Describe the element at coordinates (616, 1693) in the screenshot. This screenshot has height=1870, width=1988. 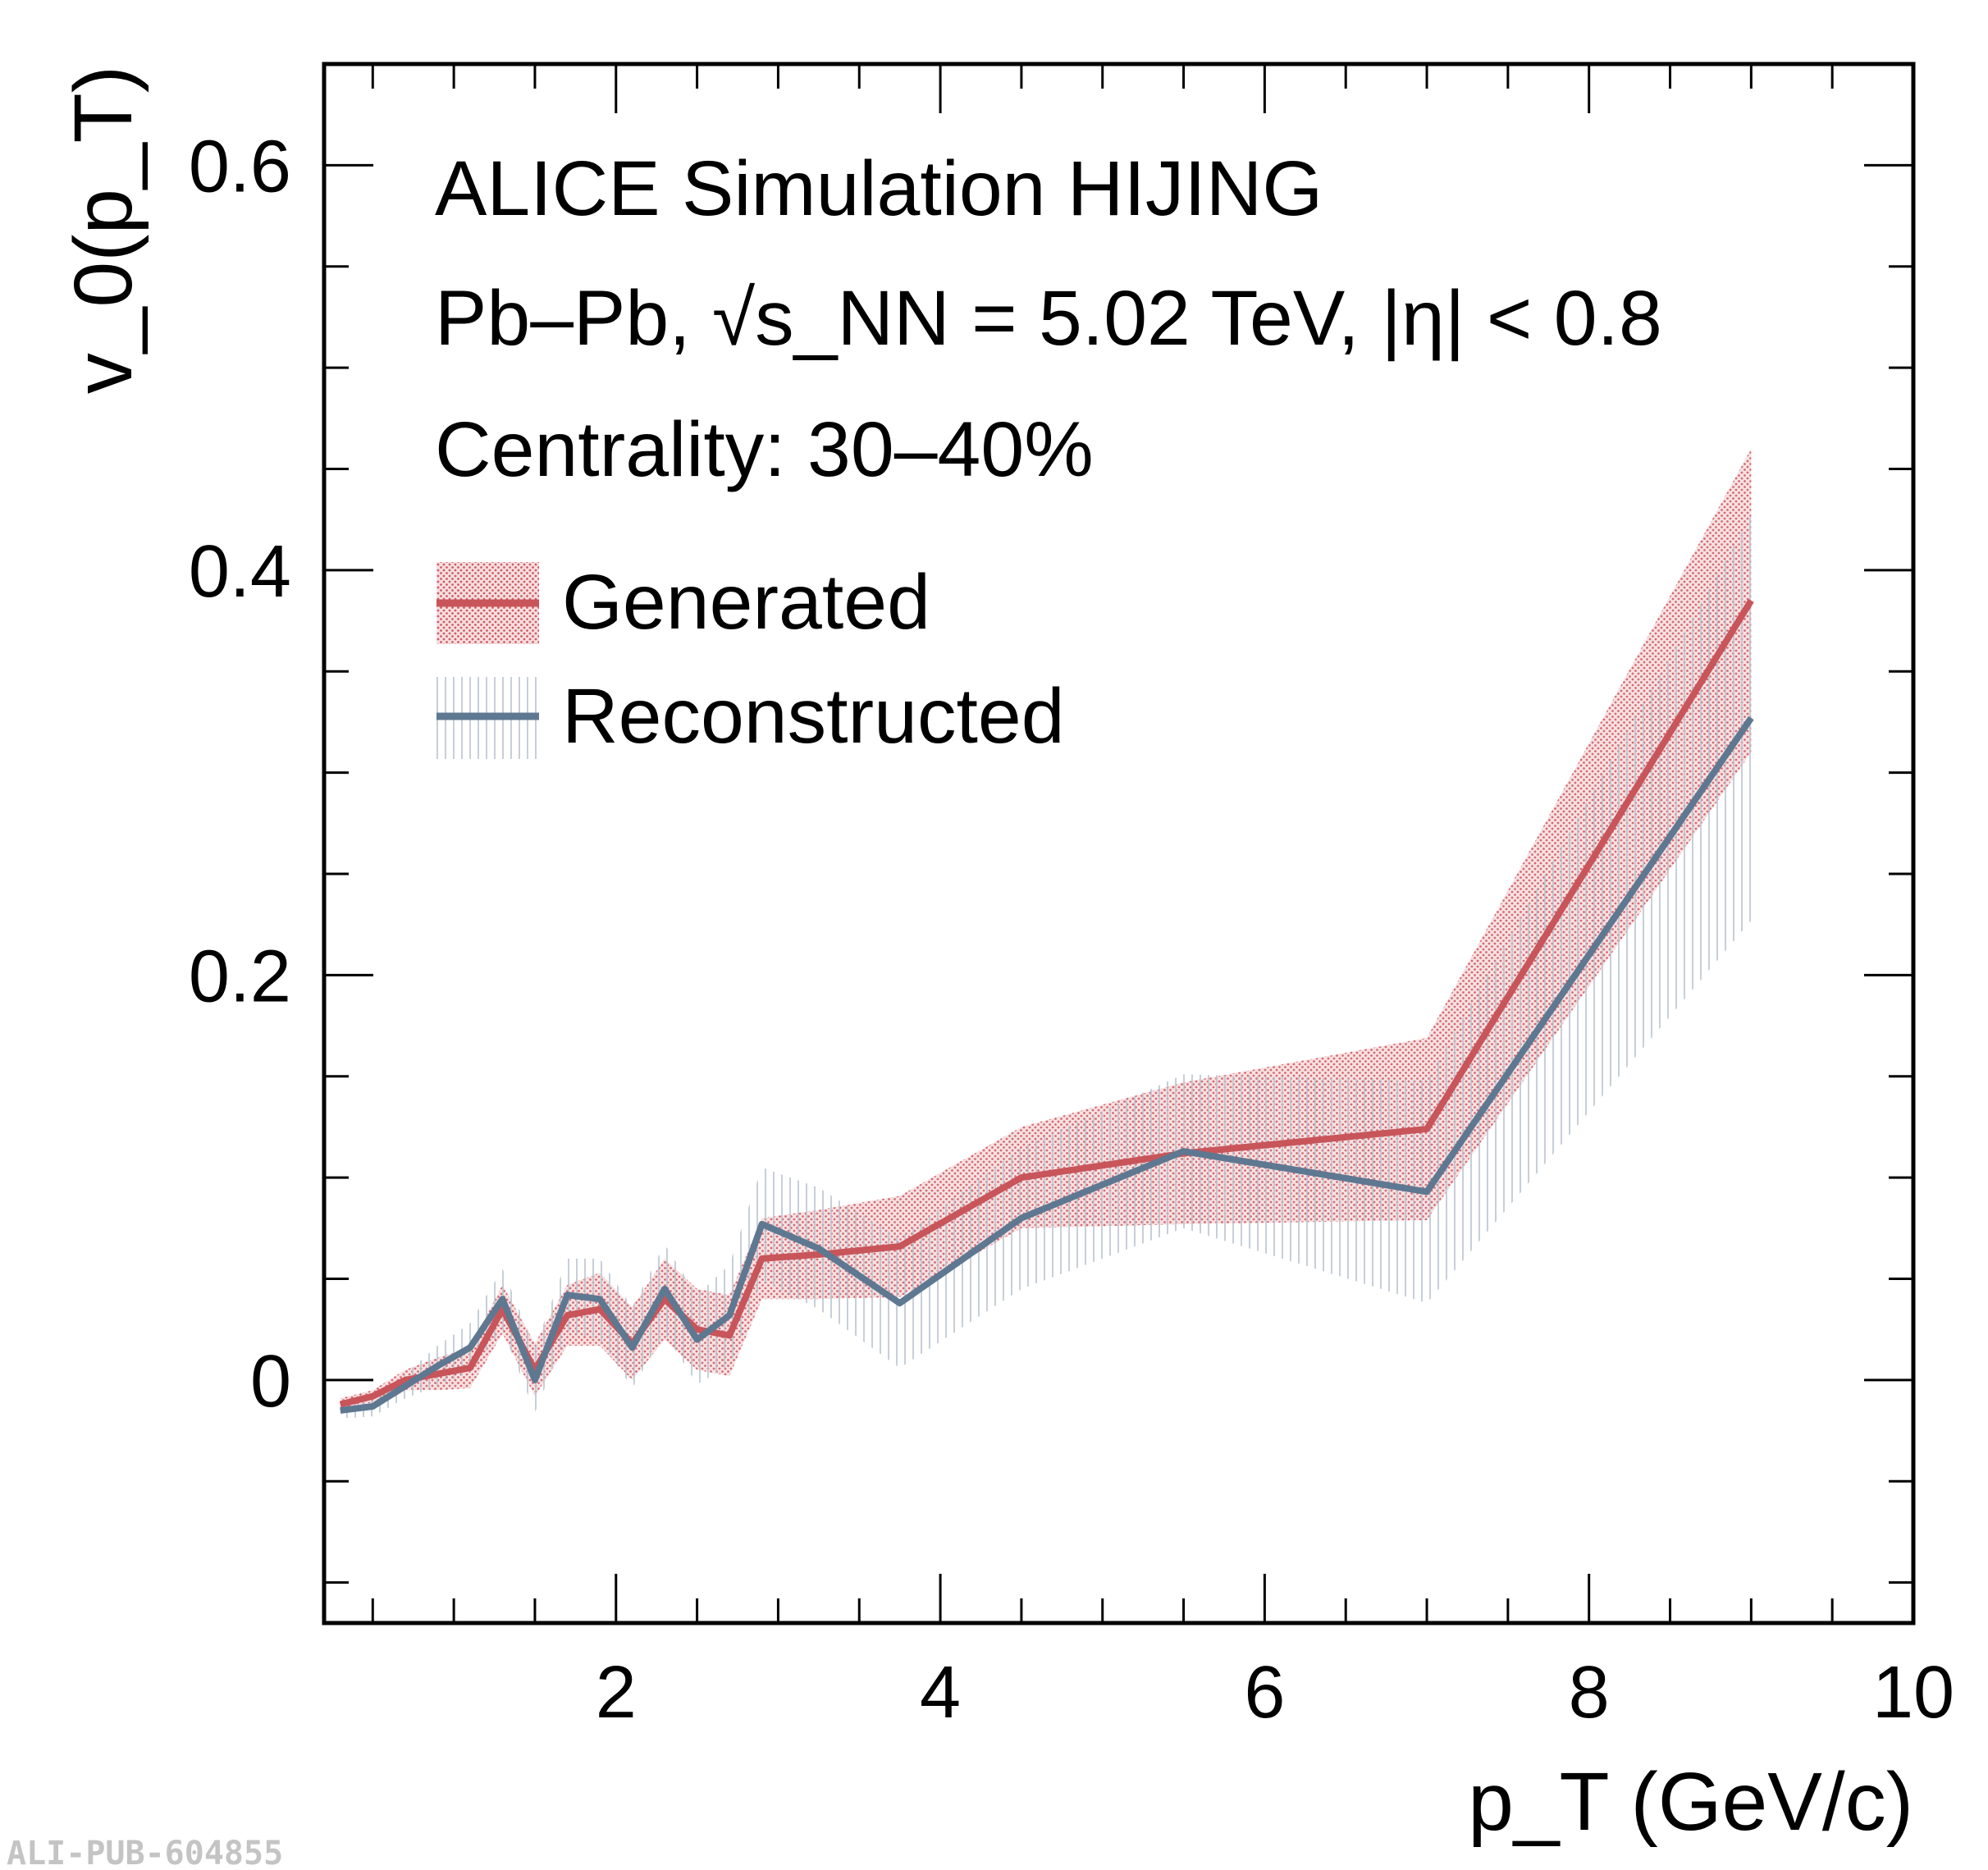
I see `x-tick-label: 2` at that location.